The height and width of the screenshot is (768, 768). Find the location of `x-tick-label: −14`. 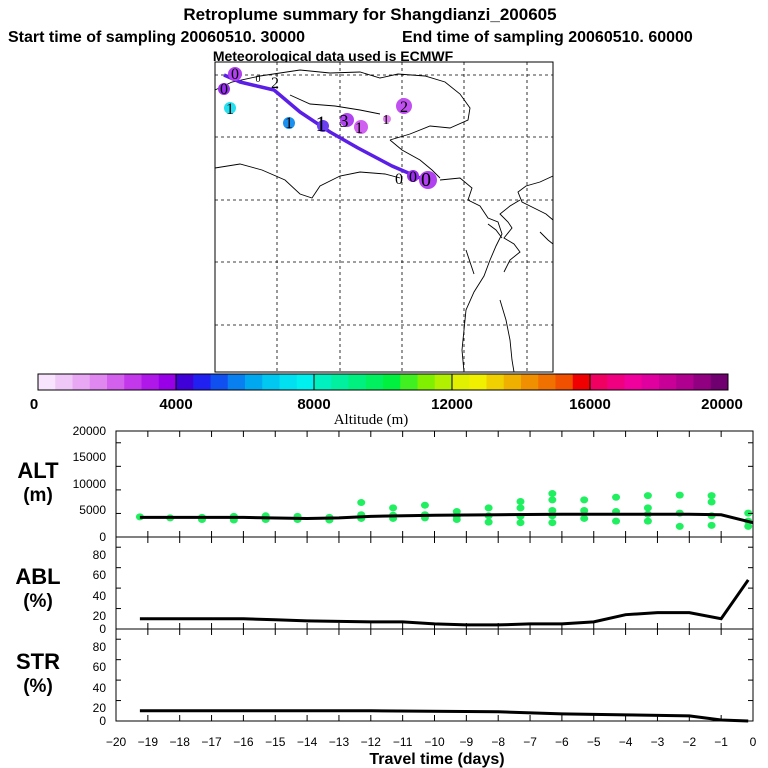

x-tick-label: −14 is located at coordinates (307, 742).